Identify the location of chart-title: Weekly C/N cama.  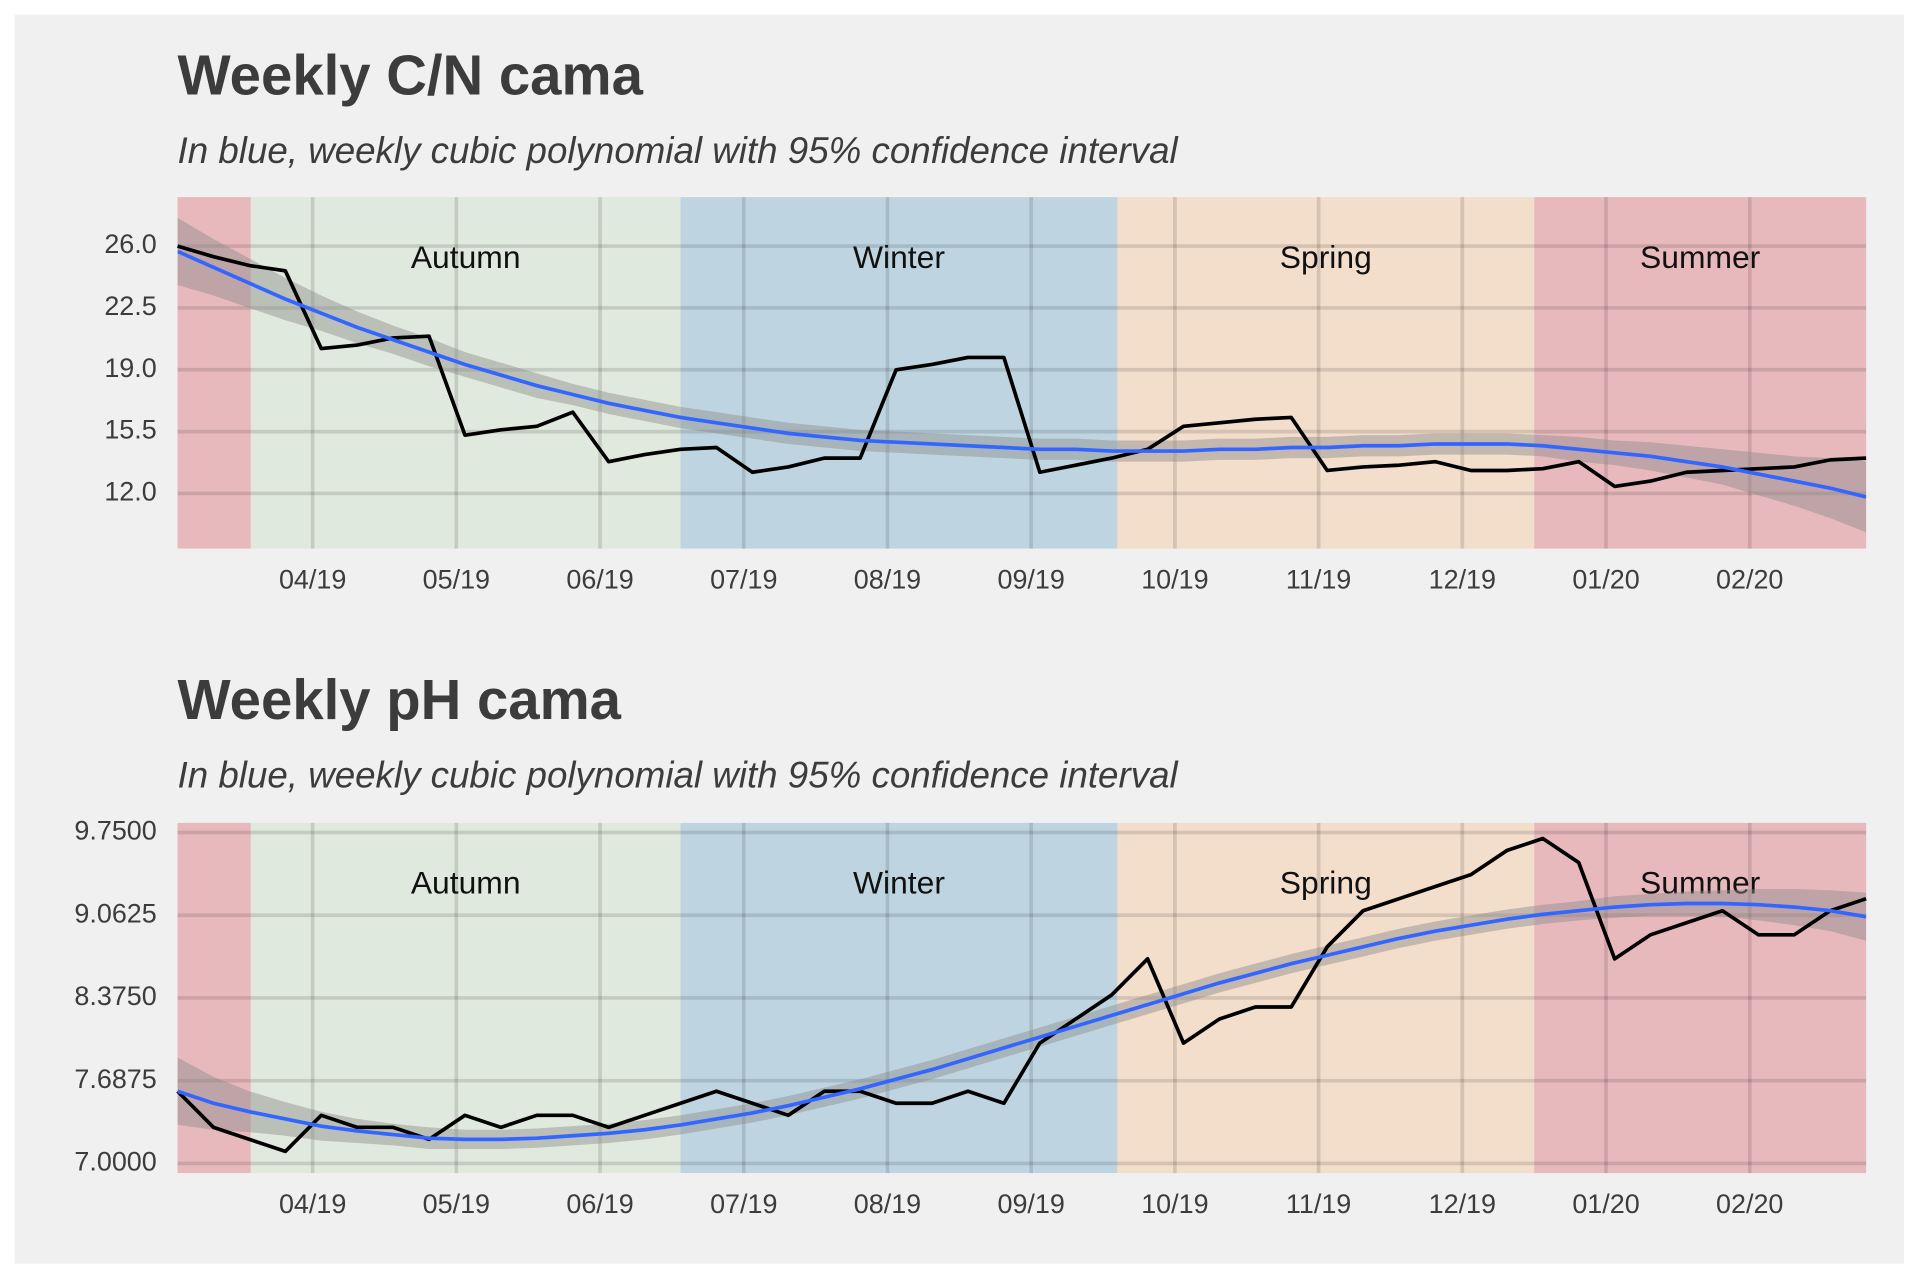
(411, 74).